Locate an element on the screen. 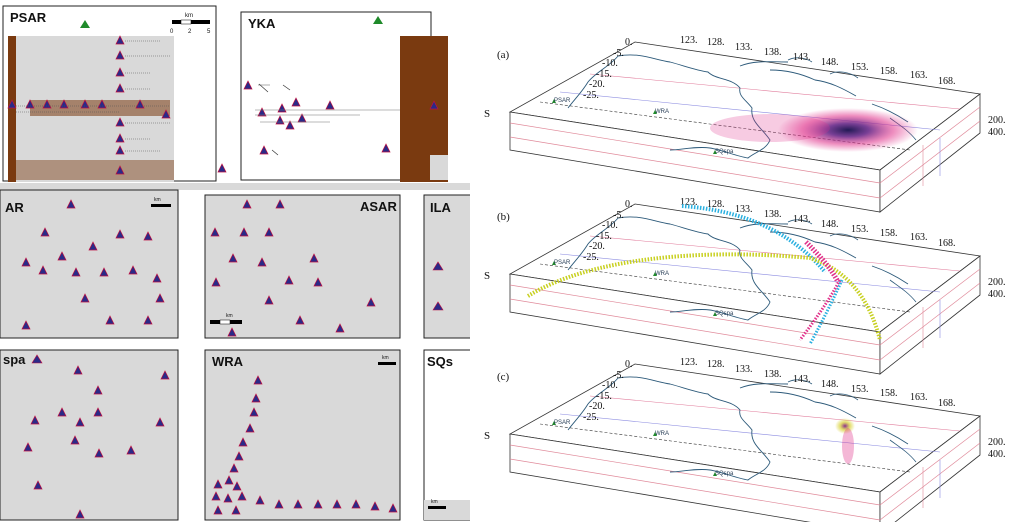  station-label: PSAR is located at coordinates (562, 423).